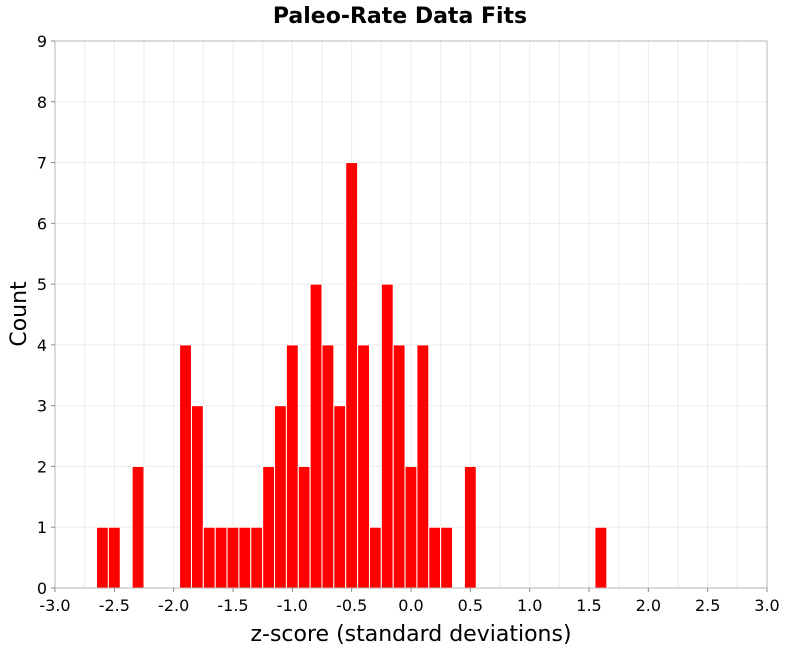 The image size is (800, 650). What do you see at coordinates (42, 41) in the screenshot?
I see `y-tick-label: 9` at bounding box center [42, 41].